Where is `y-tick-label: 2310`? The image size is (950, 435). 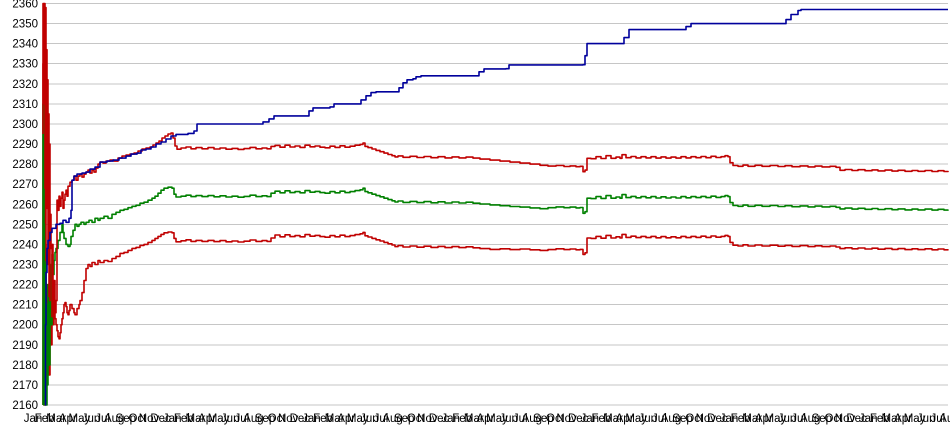
y-tick-label: 2310 is located at coordinates (25, 105).